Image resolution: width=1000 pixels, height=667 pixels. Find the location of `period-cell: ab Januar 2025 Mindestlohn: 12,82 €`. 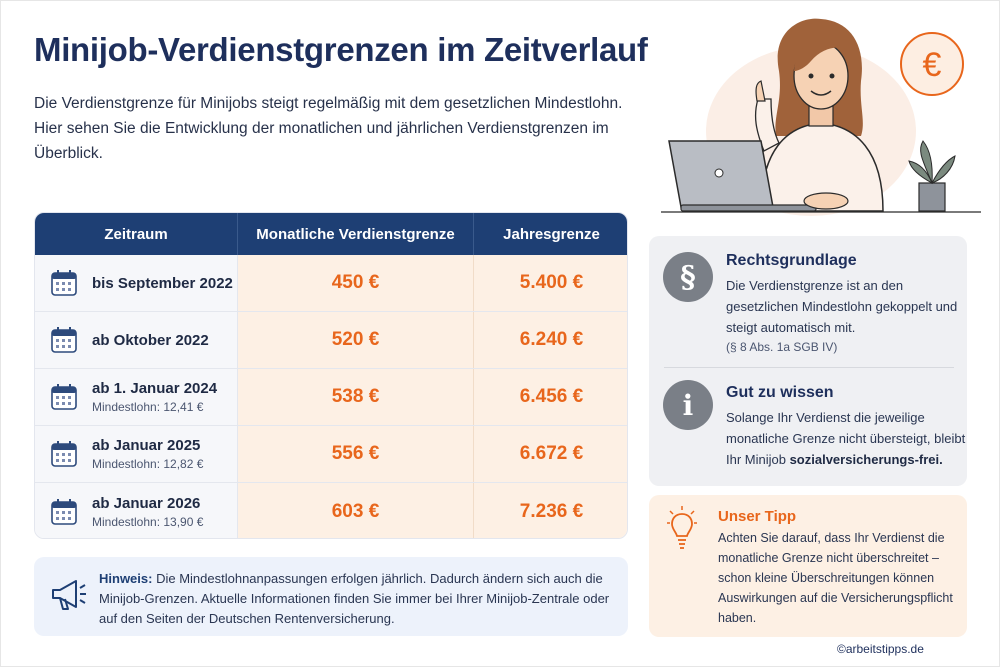

period-cell: ab Januar 2025 Mindestlohn: 12,82 € is located at coordinates (136, 454).